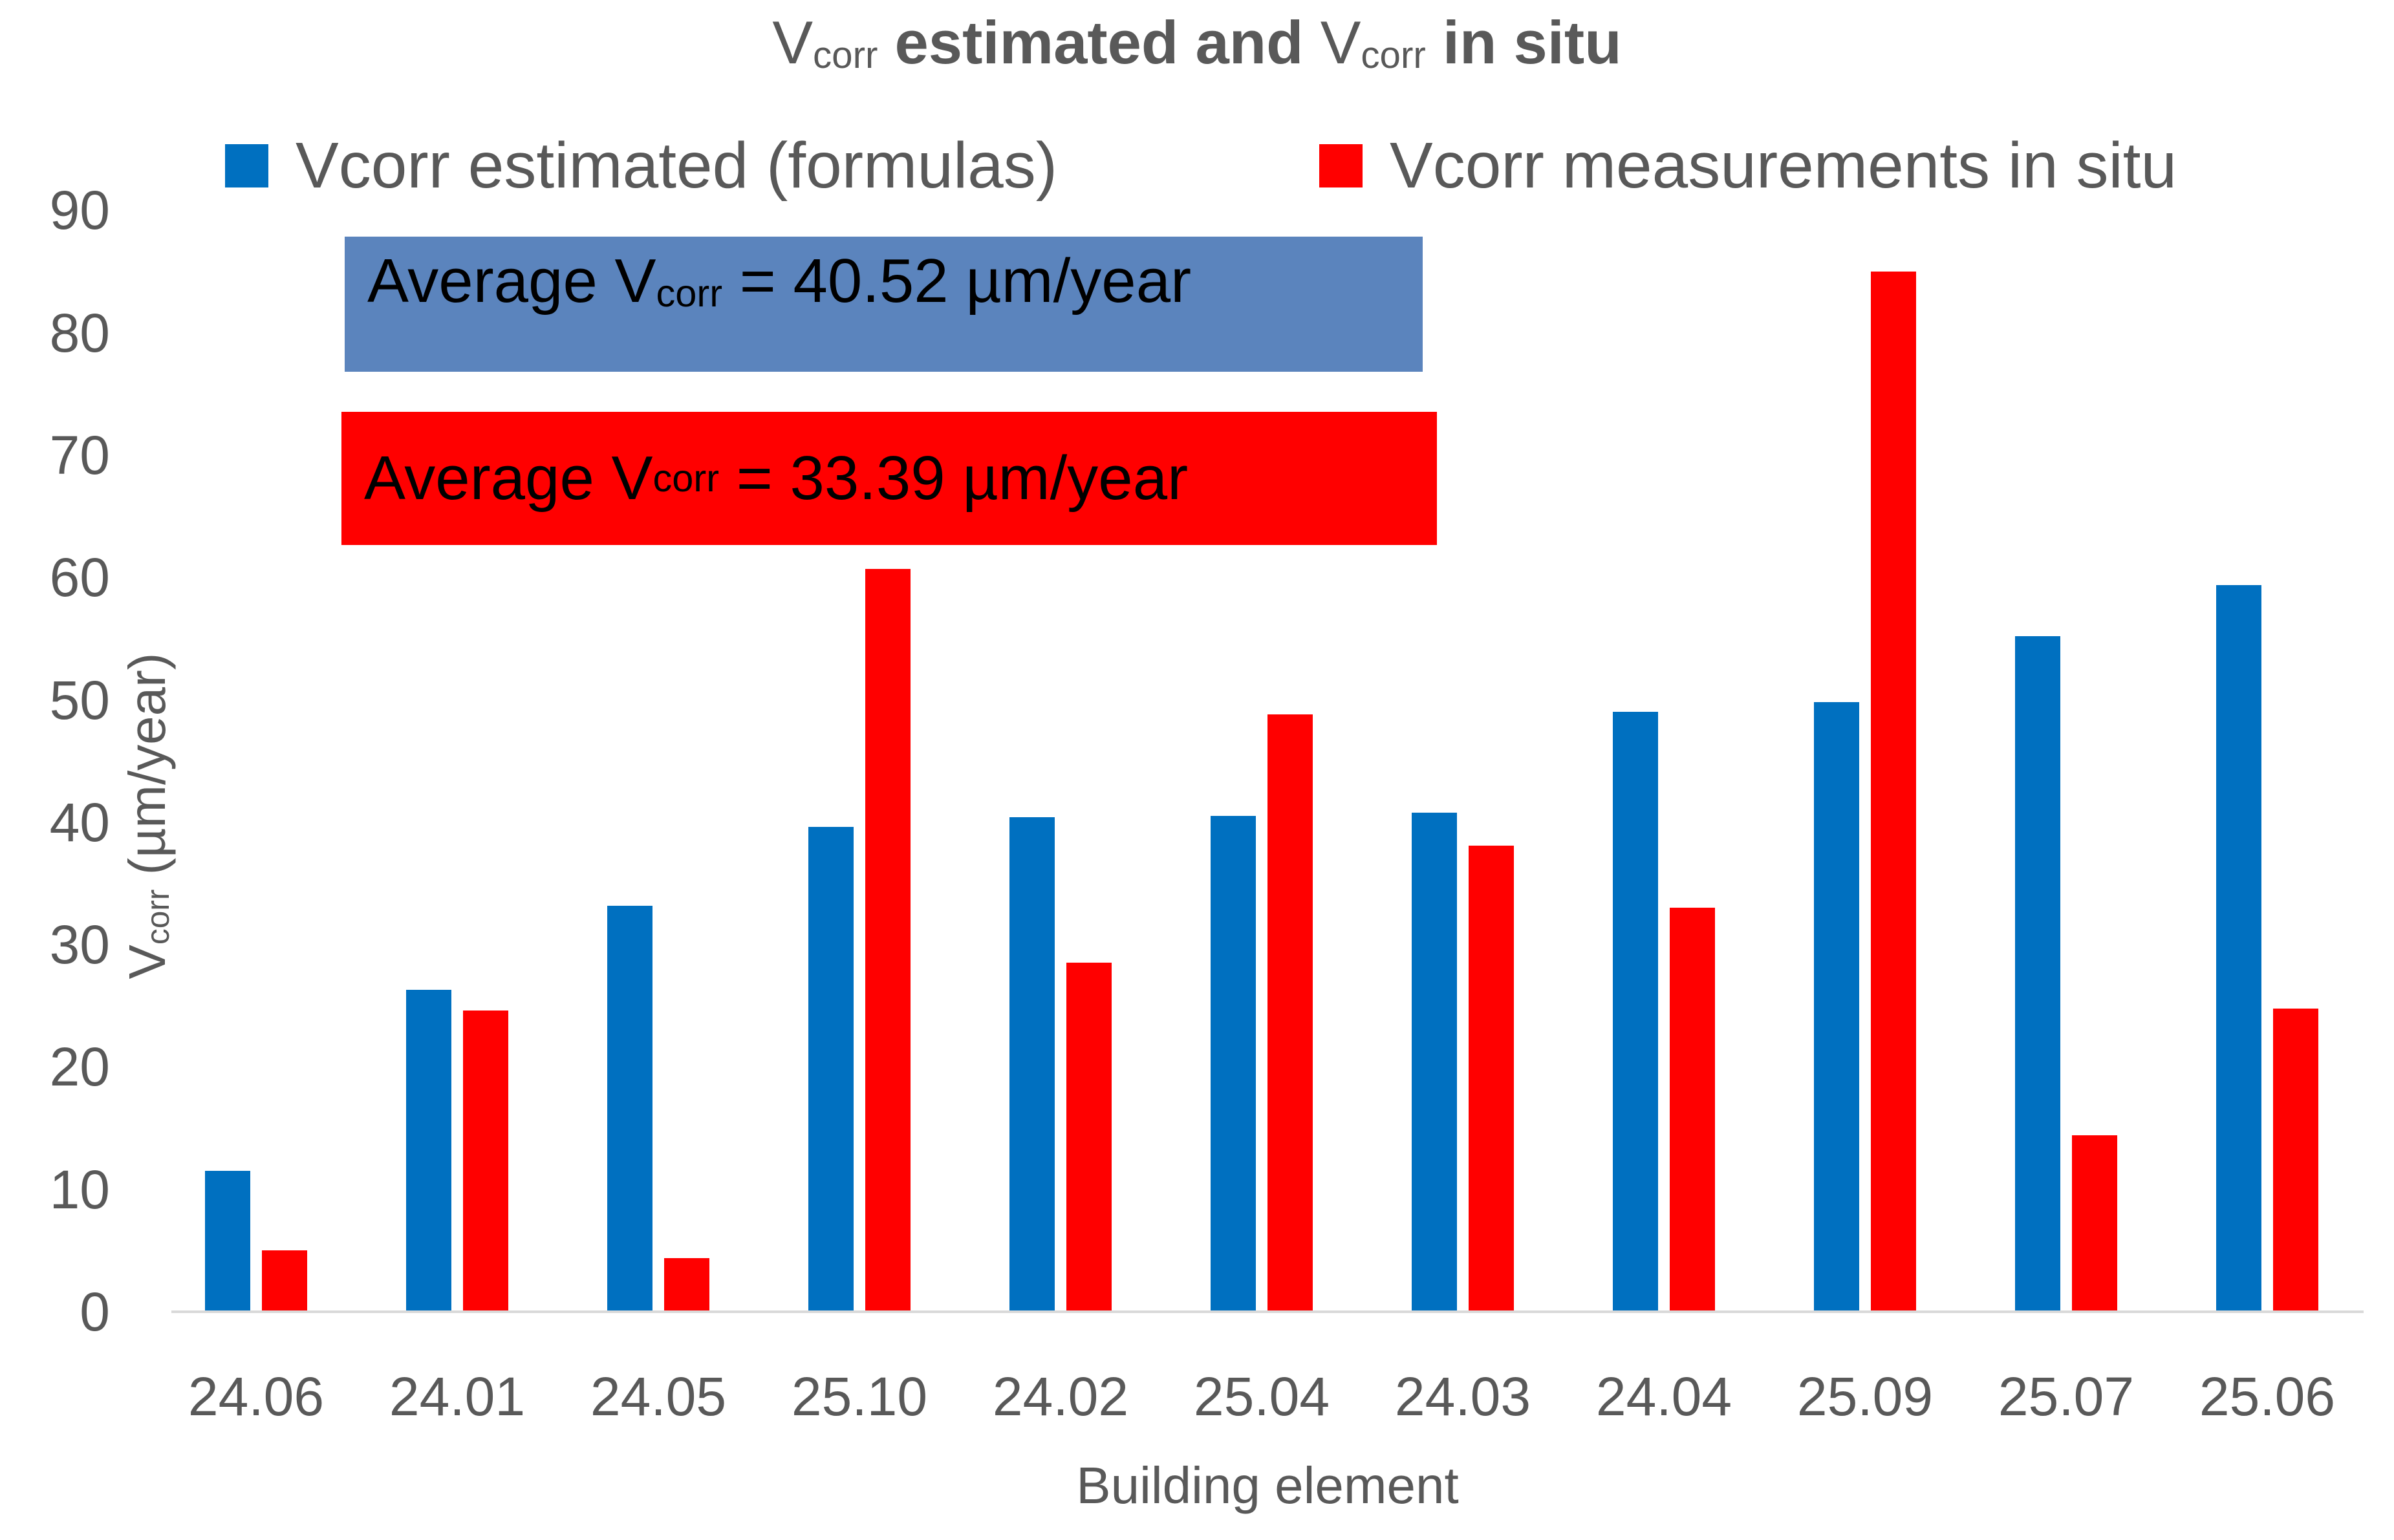 The width and height of the screenshot is (2394, 1540). What do you see at coordinates (511, 280) in the screenshot?
I see `annotation-blue-text: Average V` at bounding box center [511, 280].